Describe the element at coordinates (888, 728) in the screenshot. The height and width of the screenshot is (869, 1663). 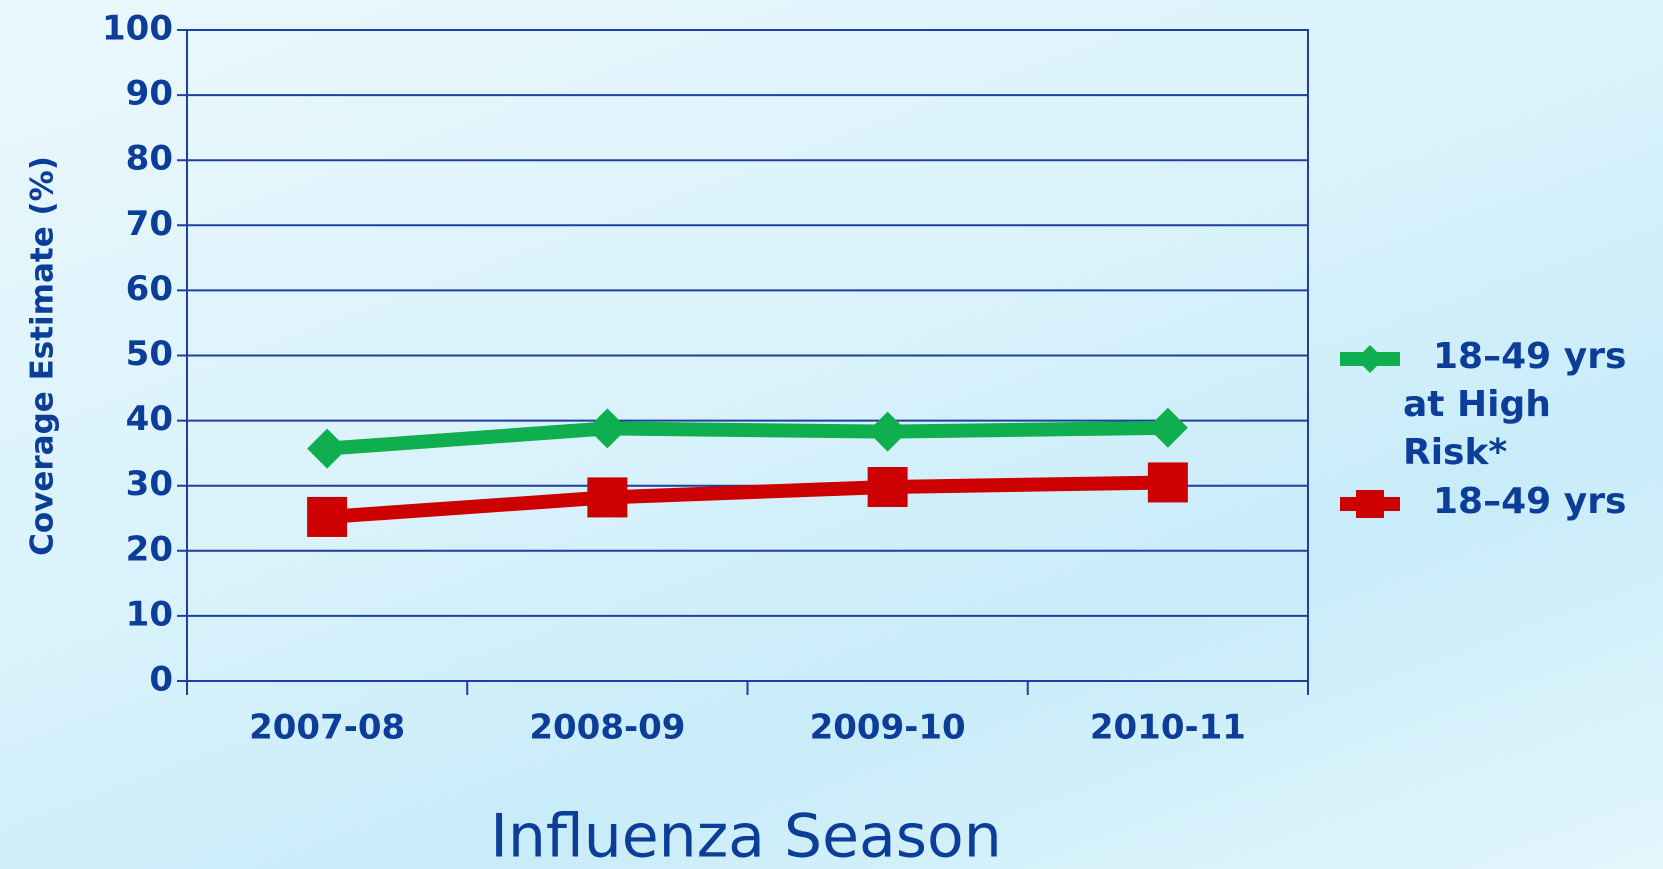
I see `x-tick-label: 2009-10` at that location.